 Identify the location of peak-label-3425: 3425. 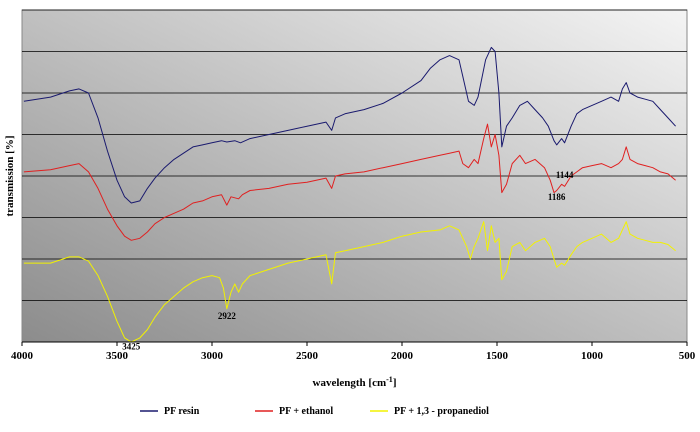
(131, 346).